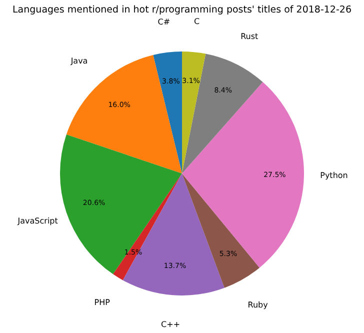  What do you see at coordinates (79, 61) in the screenshot?
I see `slice-label: Java` at bounding box center [79, 61].